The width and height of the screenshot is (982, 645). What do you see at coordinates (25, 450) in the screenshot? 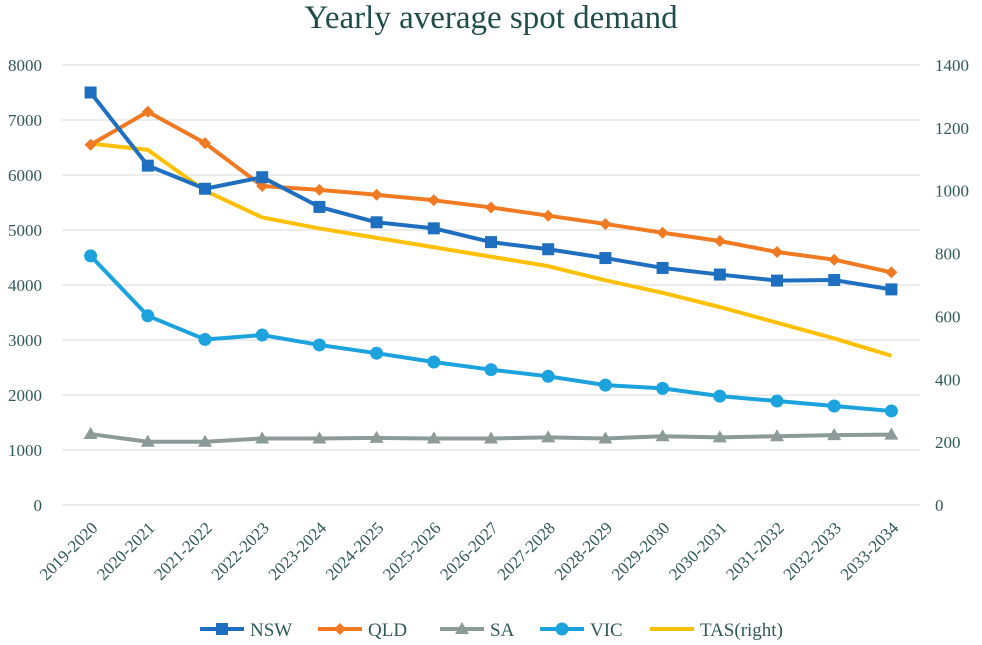
I see `y-left-tick-label: 1000` at bounding box center [25, 450].